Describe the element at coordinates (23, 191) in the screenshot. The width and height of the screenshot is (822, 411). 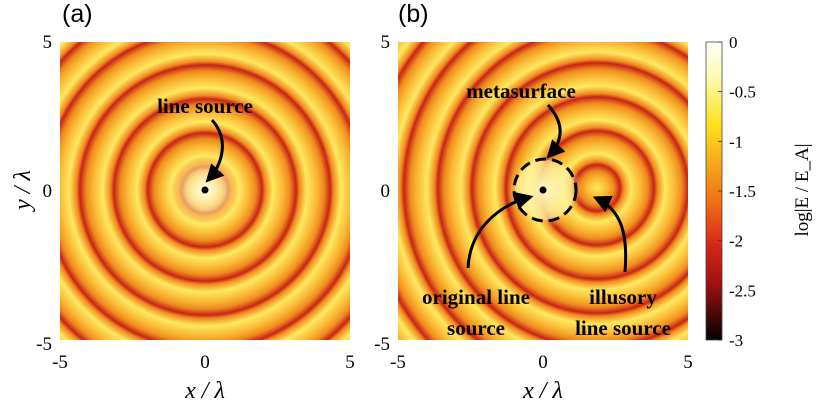
I see `panel-a-y-axis-label: y / λ` at that location.